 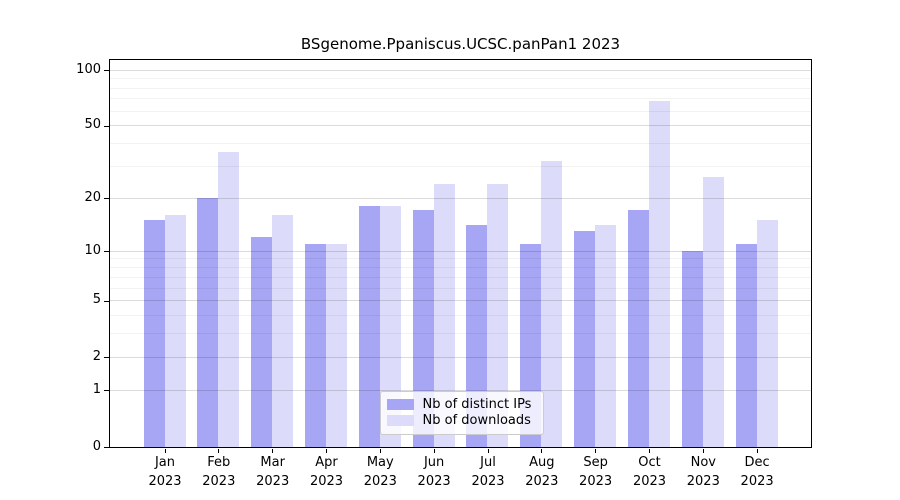 I want to click on x-tick-mark-jan, so click(x=165, y=450).